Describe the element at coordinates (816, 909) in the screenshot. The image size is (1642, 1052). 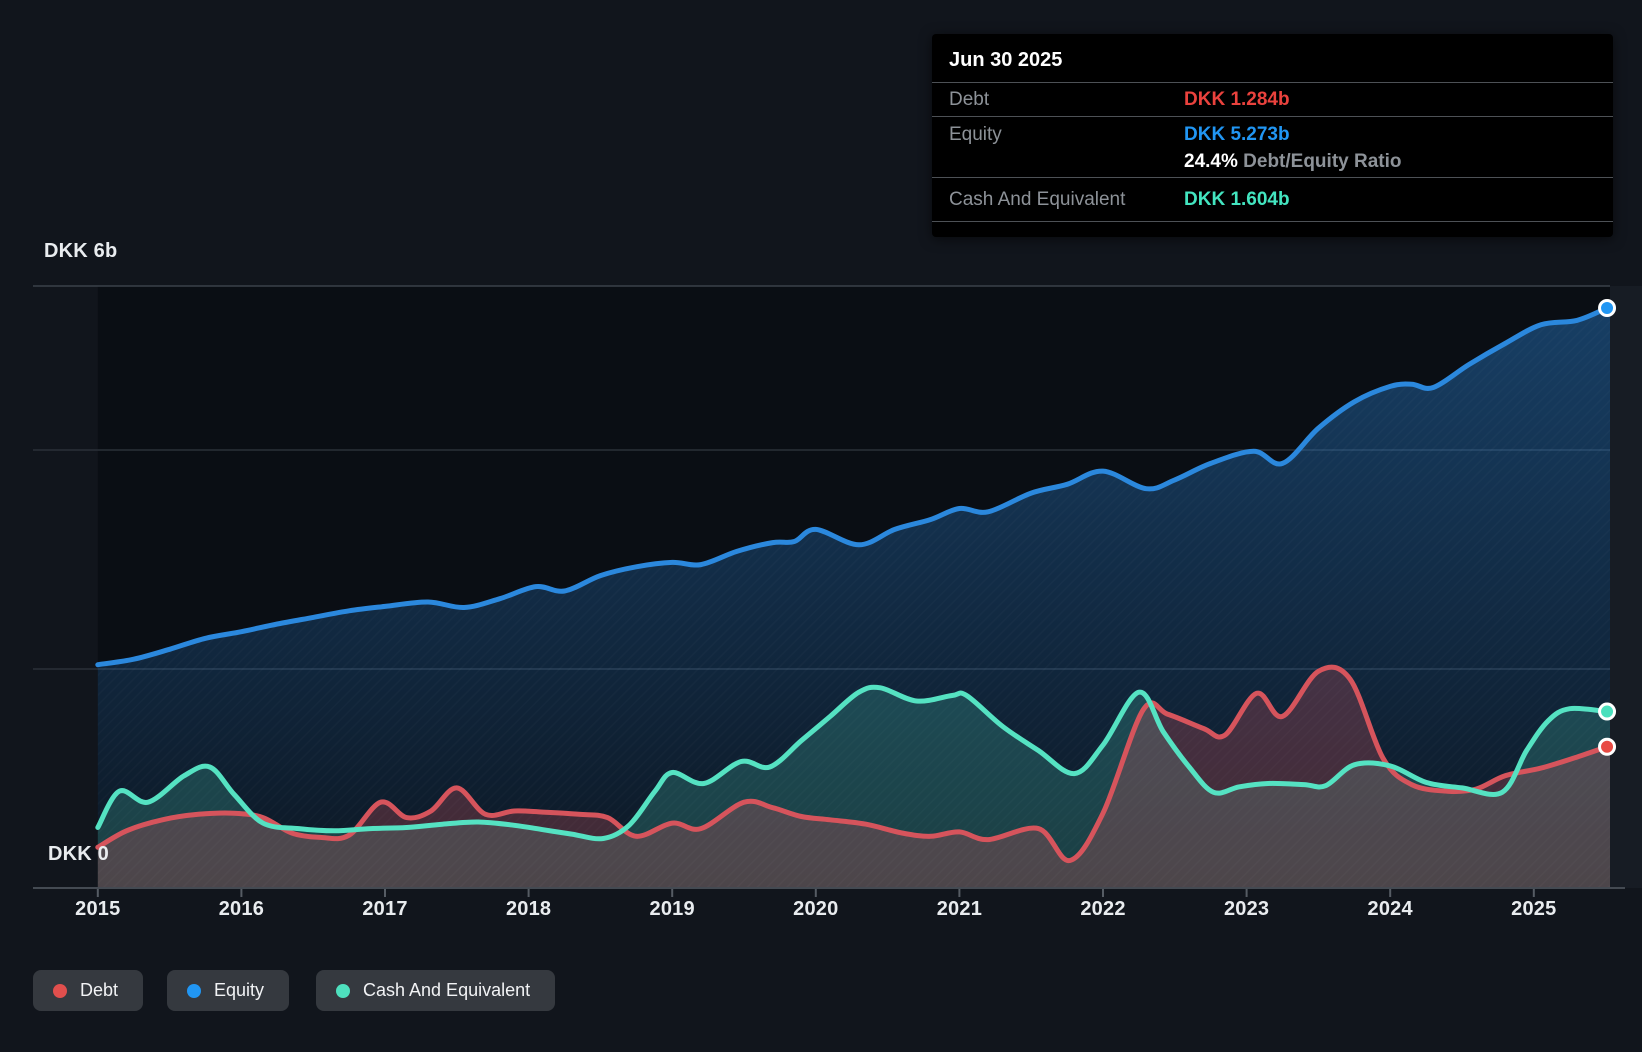
I see `x-axis-label: 2020` at that location.